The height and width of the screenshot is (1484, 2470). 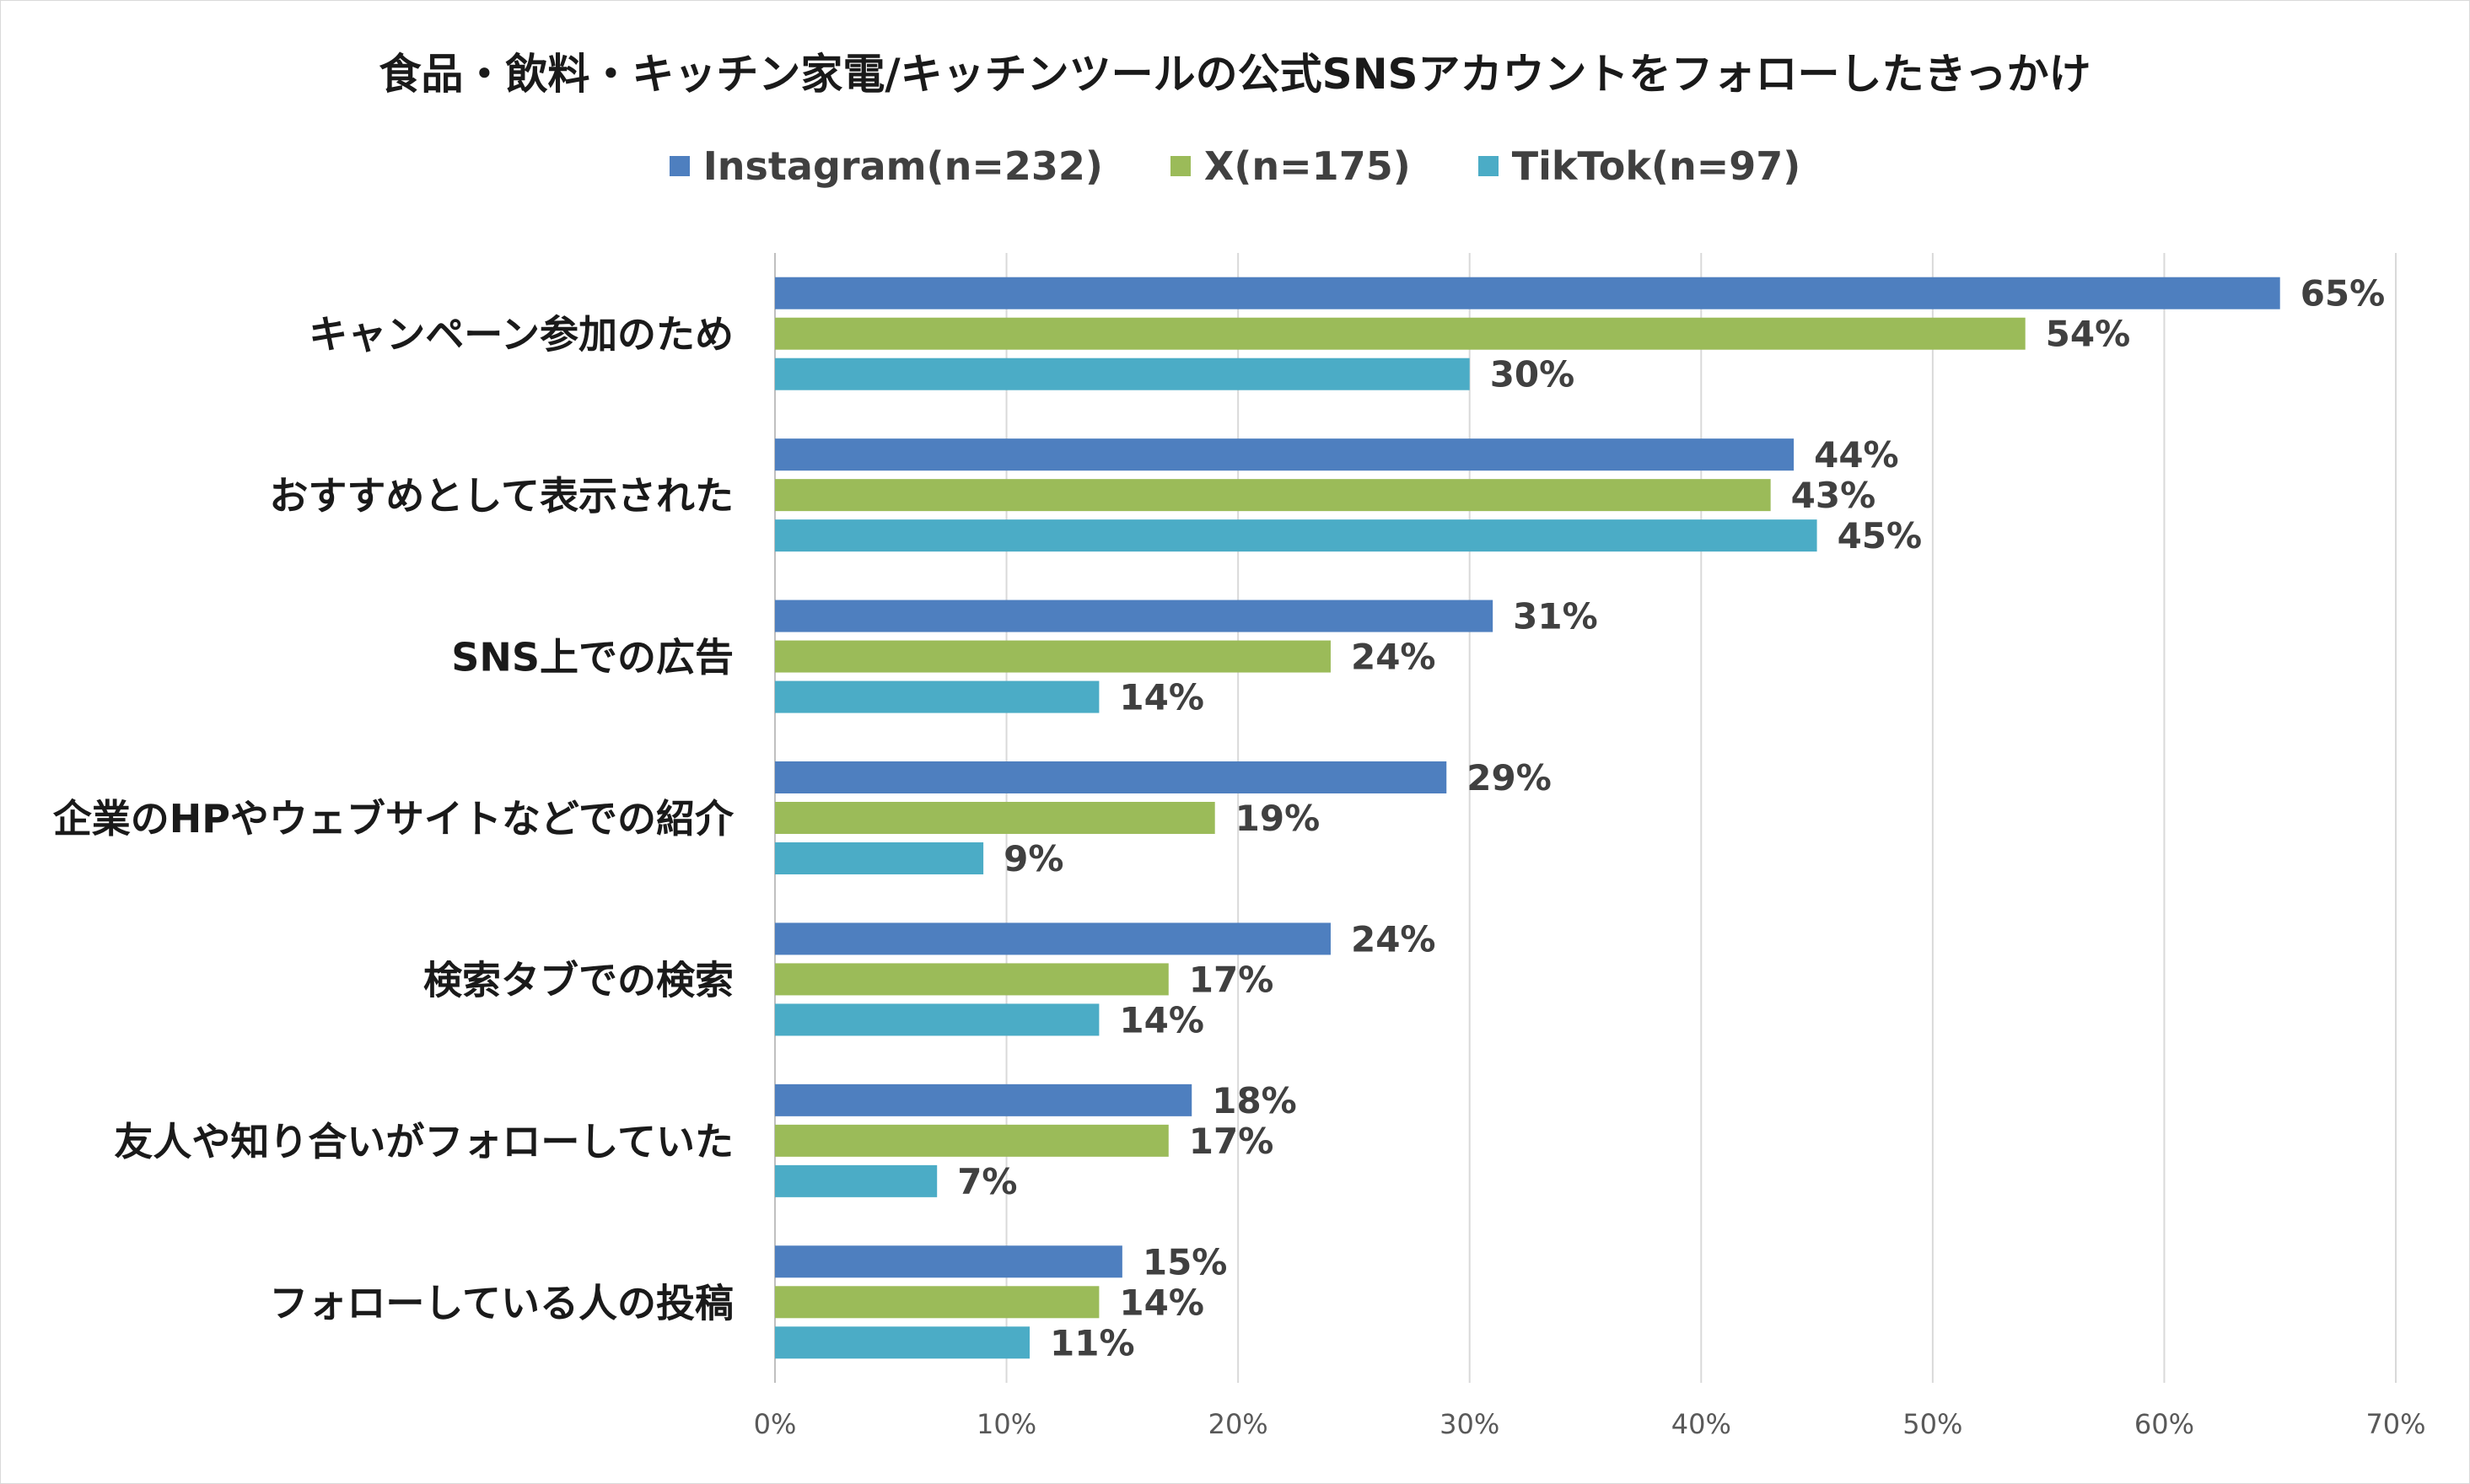 What do you see at coordinates (1034, 858) in the screenshot?
I see `data-label: 9%` at bounding box center [1034, 858].